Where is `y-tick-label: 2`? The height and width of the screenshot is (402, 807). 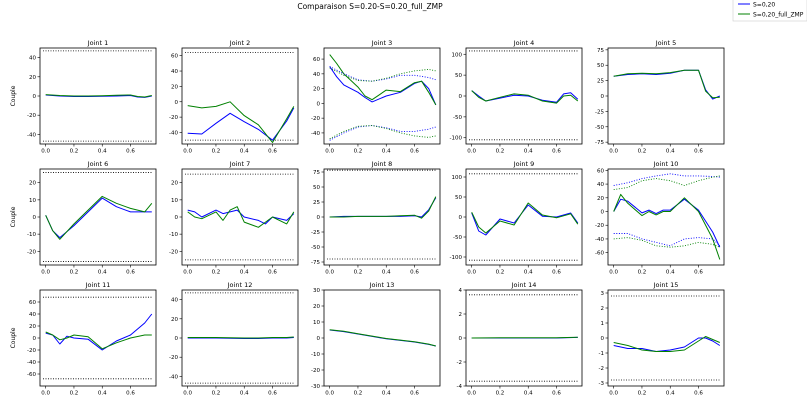 y-tick-label: 2 is located at coordinates (603, 309).